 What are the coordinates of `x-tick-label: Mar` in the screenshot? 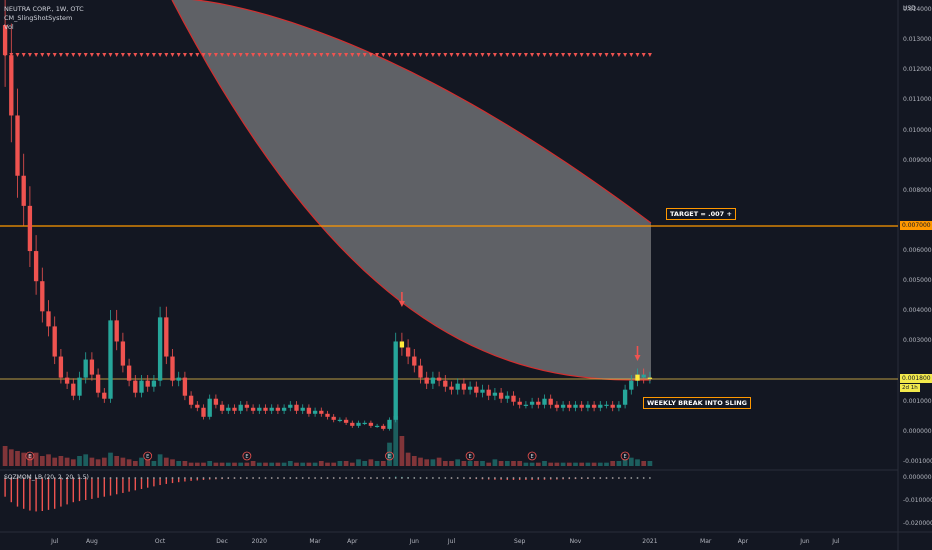 It's located at (706, 541).